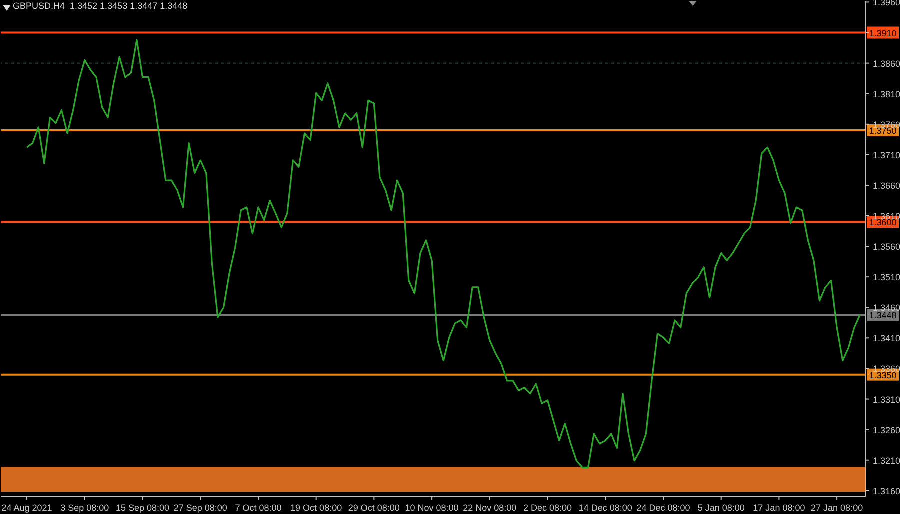 The image size is (900, 514). Describe the element at coordinates (886, 399) in the screenshot. I see `y-tick-label: 1.3310` at that location.